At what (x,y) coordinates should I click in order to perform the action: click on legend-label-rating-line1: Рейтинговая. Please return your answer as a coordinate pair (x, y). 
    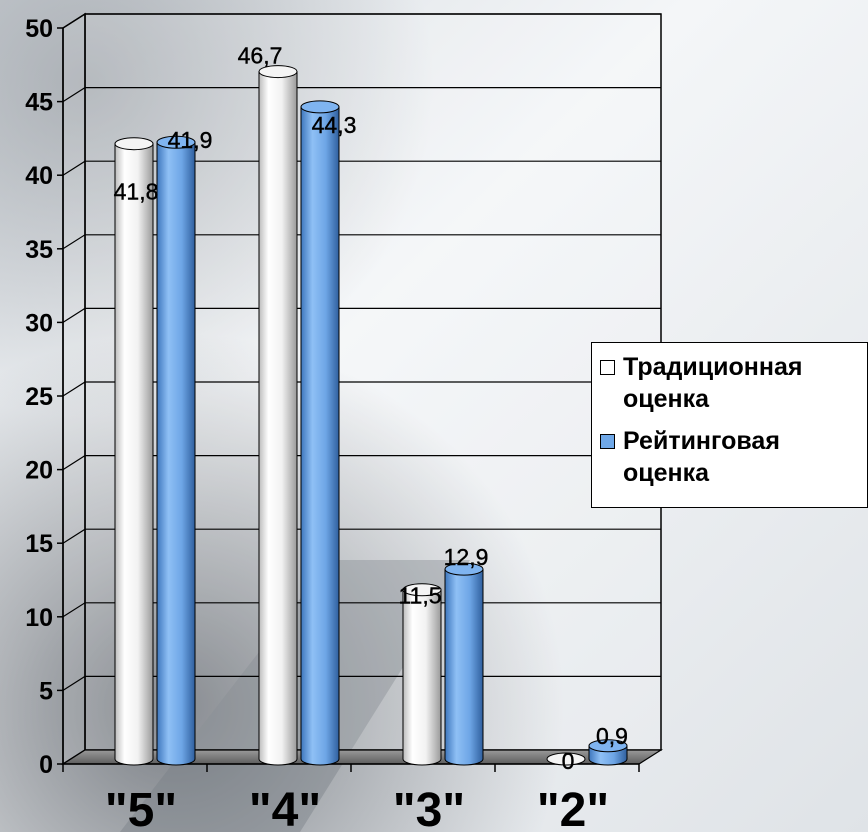
    Looking at the image, I should click on (701, 441).